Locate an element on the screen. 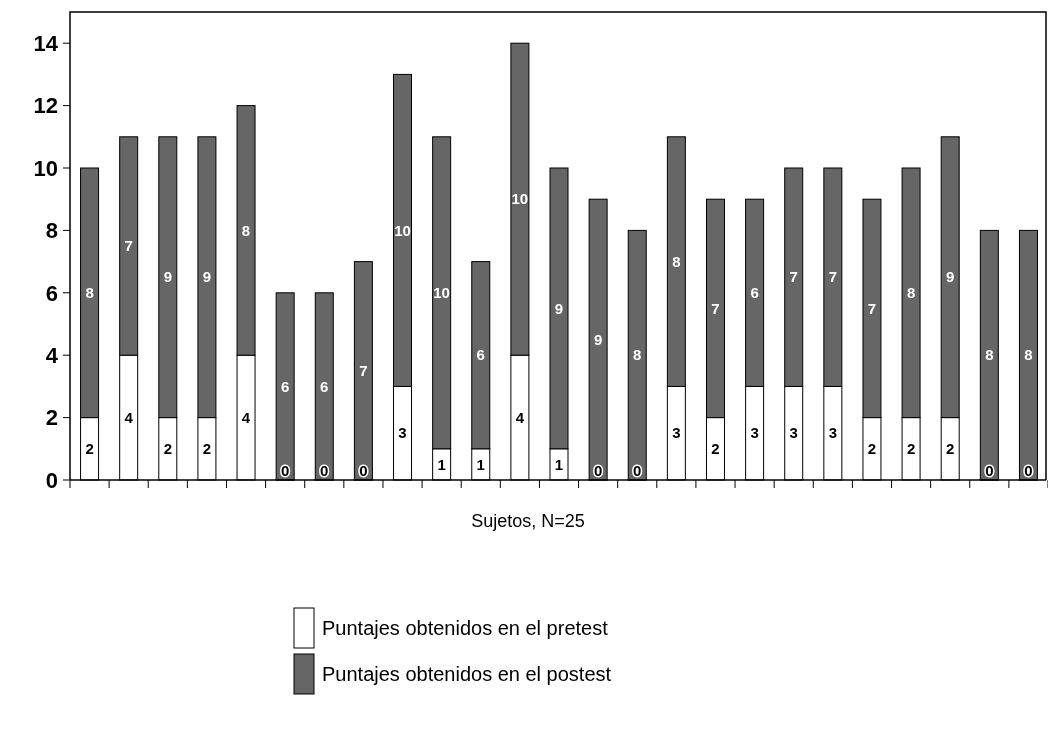 This screenshot has width=1048, height=729. y-tick-label: 4 is located at coordinates (52, 355).